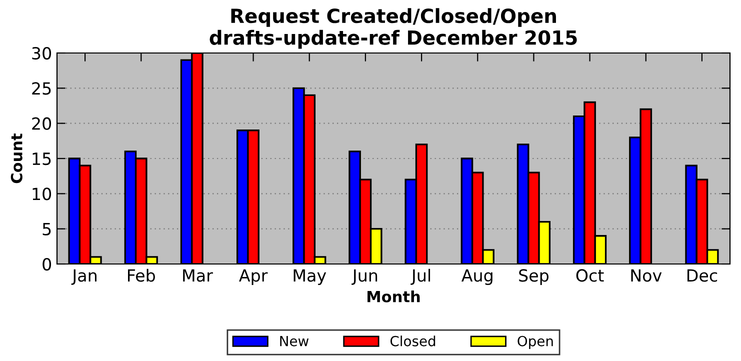 The height and width of the screenshot is (361, 741). I want to click on x-tick-label: Feb, so click(141, 275).